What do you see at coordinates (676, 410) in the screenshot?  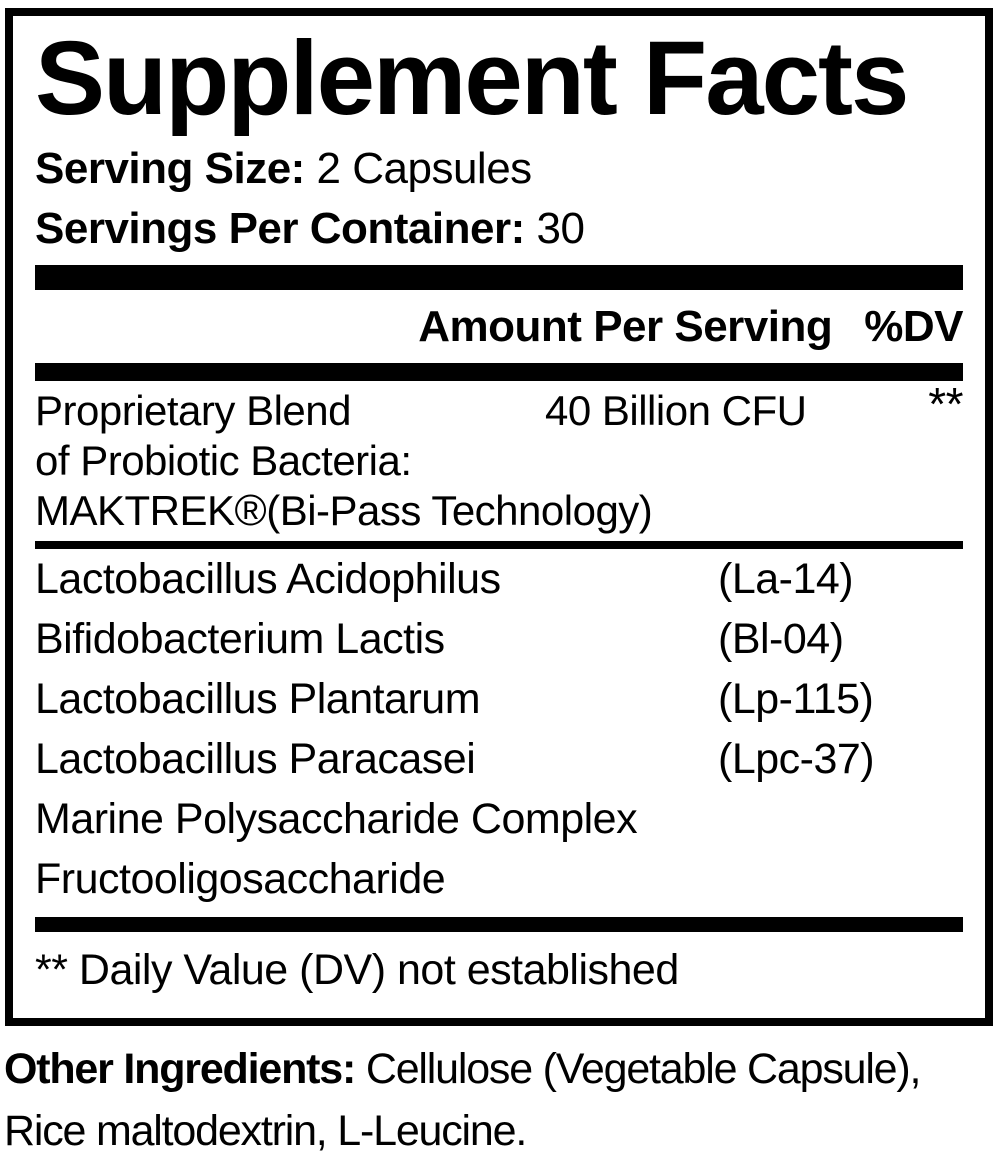 I see `blend-amount: 40 Billion CFU` at bounding box center [676, 410].